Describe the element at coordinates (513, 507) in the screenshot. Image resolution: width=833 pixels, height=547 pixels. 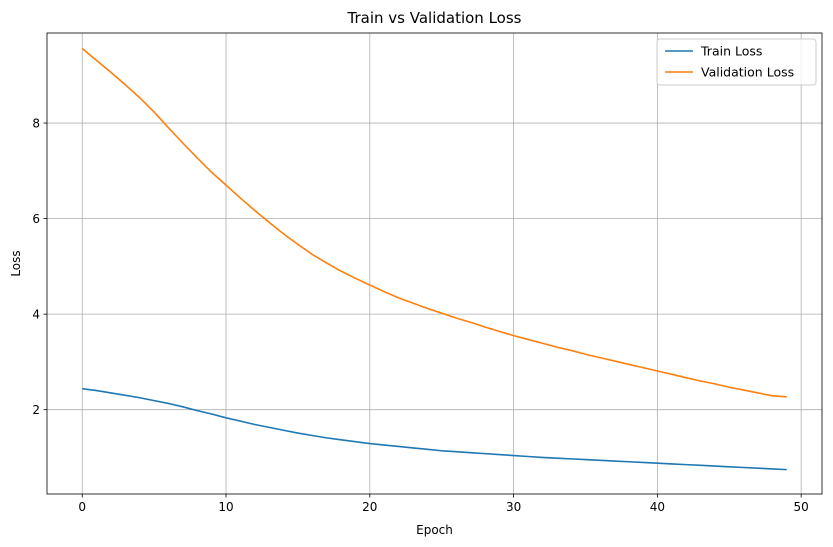
I see `x-tick-label: 30` at that location.